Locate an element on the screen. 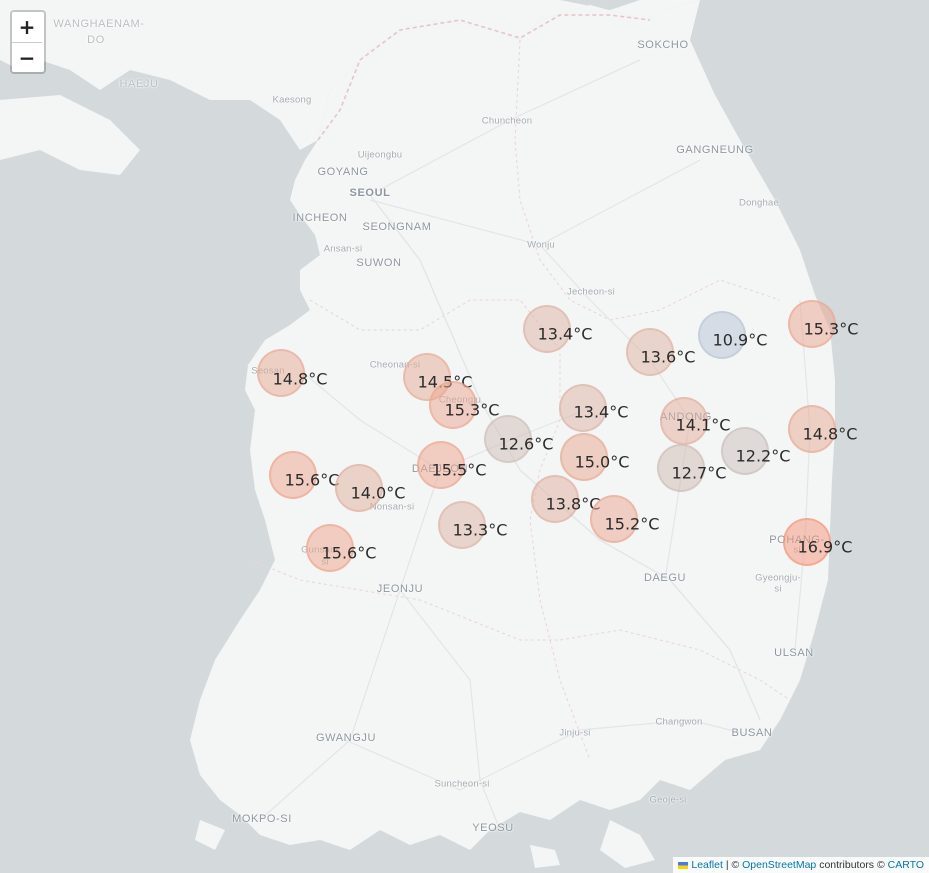 The image size is (929, 873). attribution-contributors: contributors © is located at coordinates (852, 865).